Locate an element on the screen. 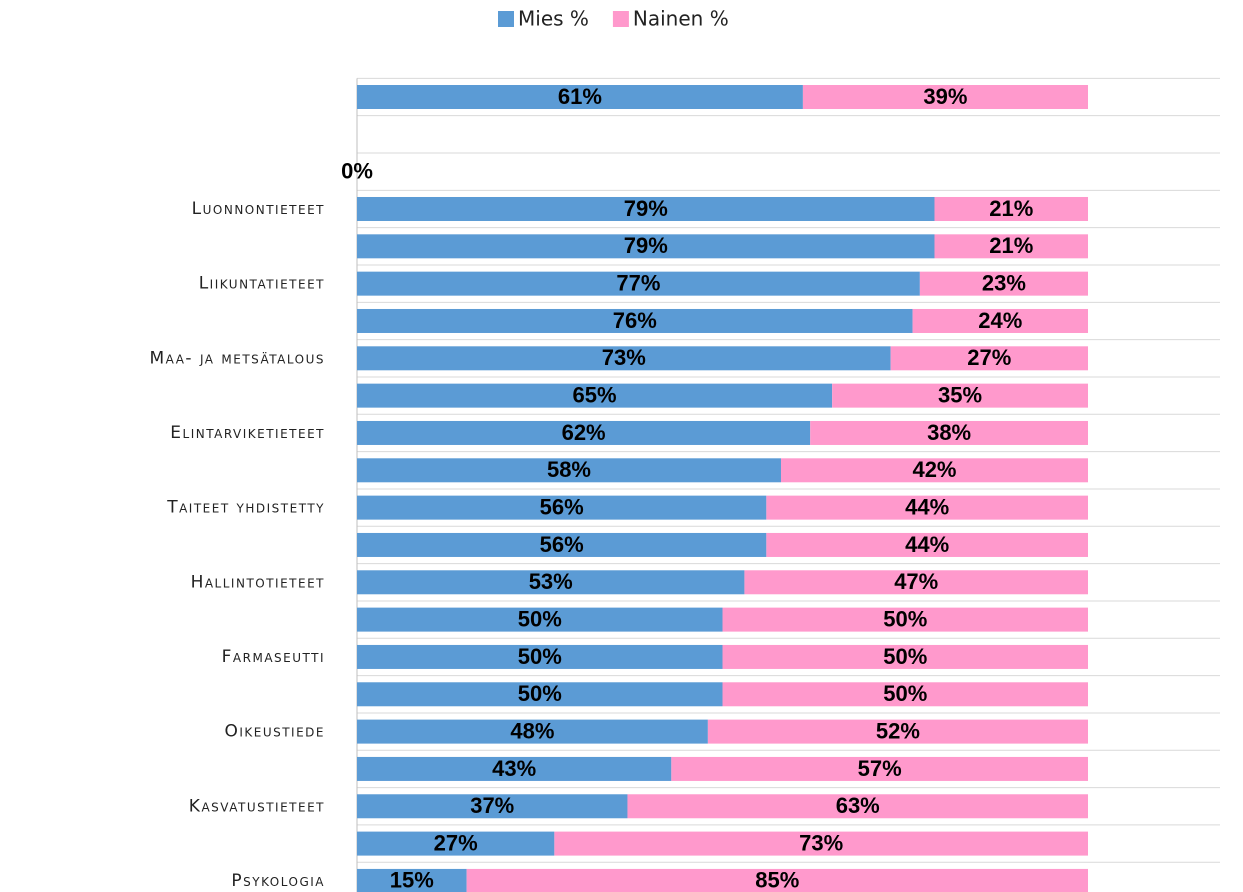 The height and width of the screenshot is (892, 1243). legend-label: Mies % is located at coordinates (553, 19).